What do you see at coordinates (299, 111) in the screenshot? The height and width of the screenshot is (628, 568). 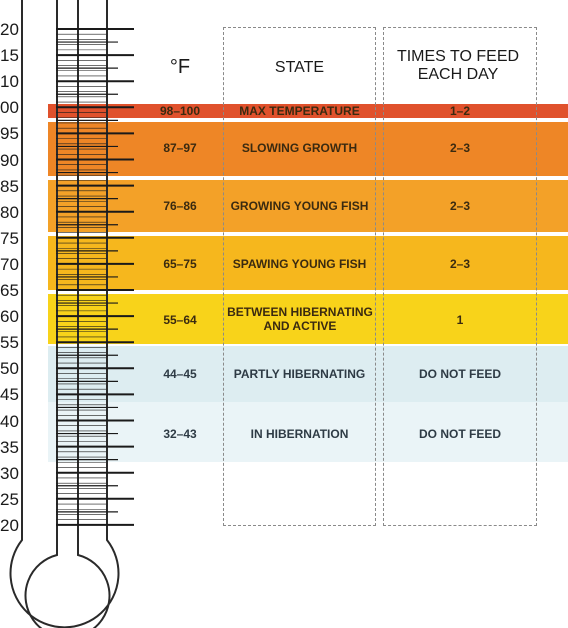 I see `row-state: MAX TEMPERATURE` at bounding box center [299, 111].